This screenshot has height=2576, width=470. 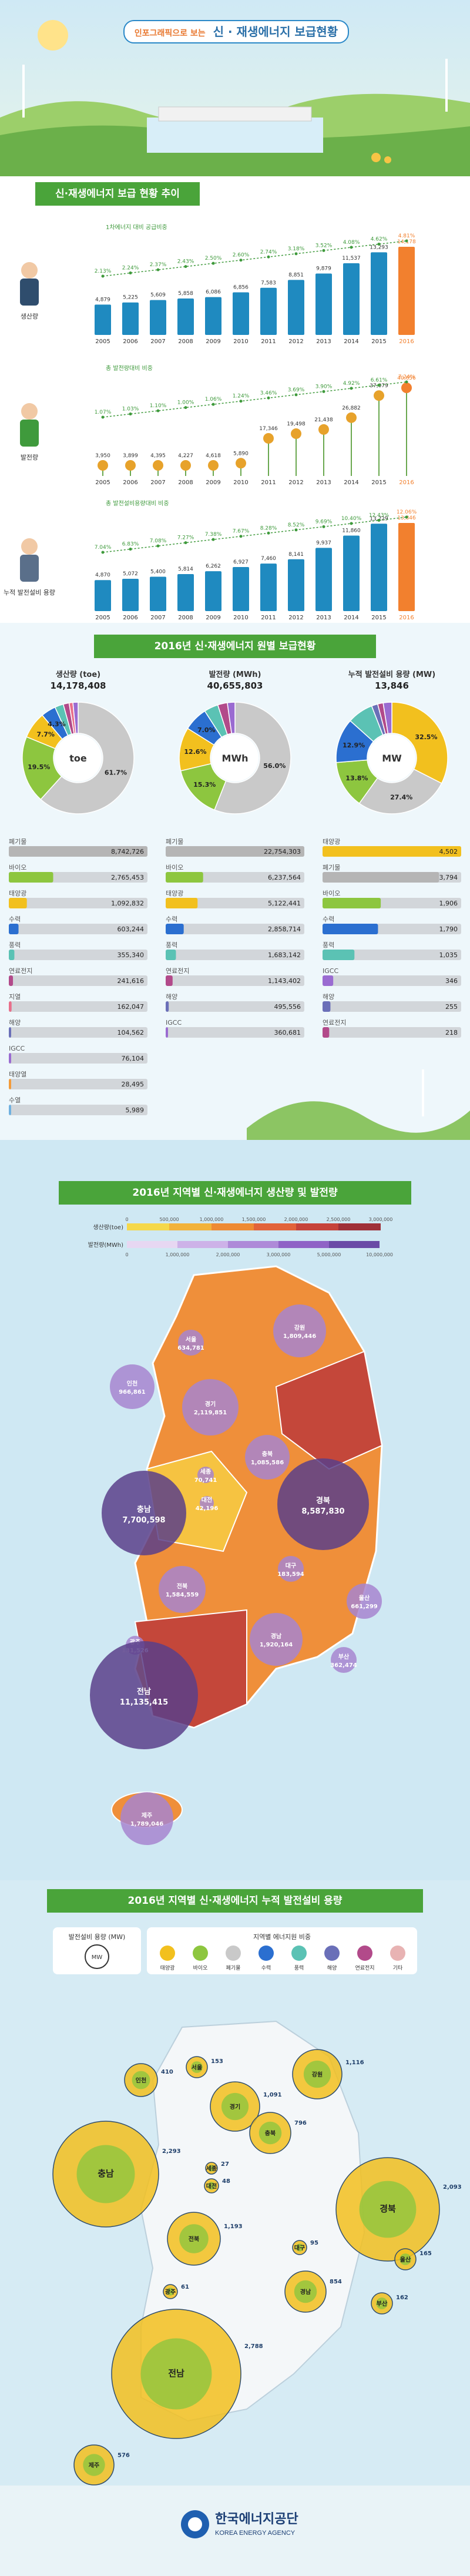 What do you see at coordinates (174, 1023) in the screenshot?
I see `generation-bar-name: IGCC` at bounding box center [174, 1023].